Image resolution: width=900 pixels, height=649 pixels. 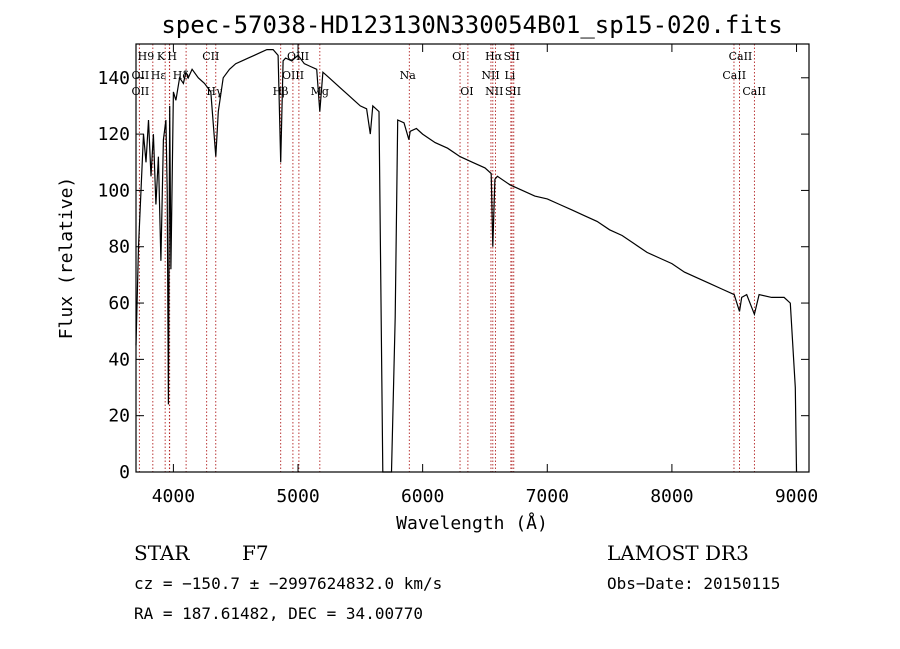 What do you see at coordinates (141, 75) in the screenshot?
I see `line-label-9: OII` at bounding box center [141, 75].